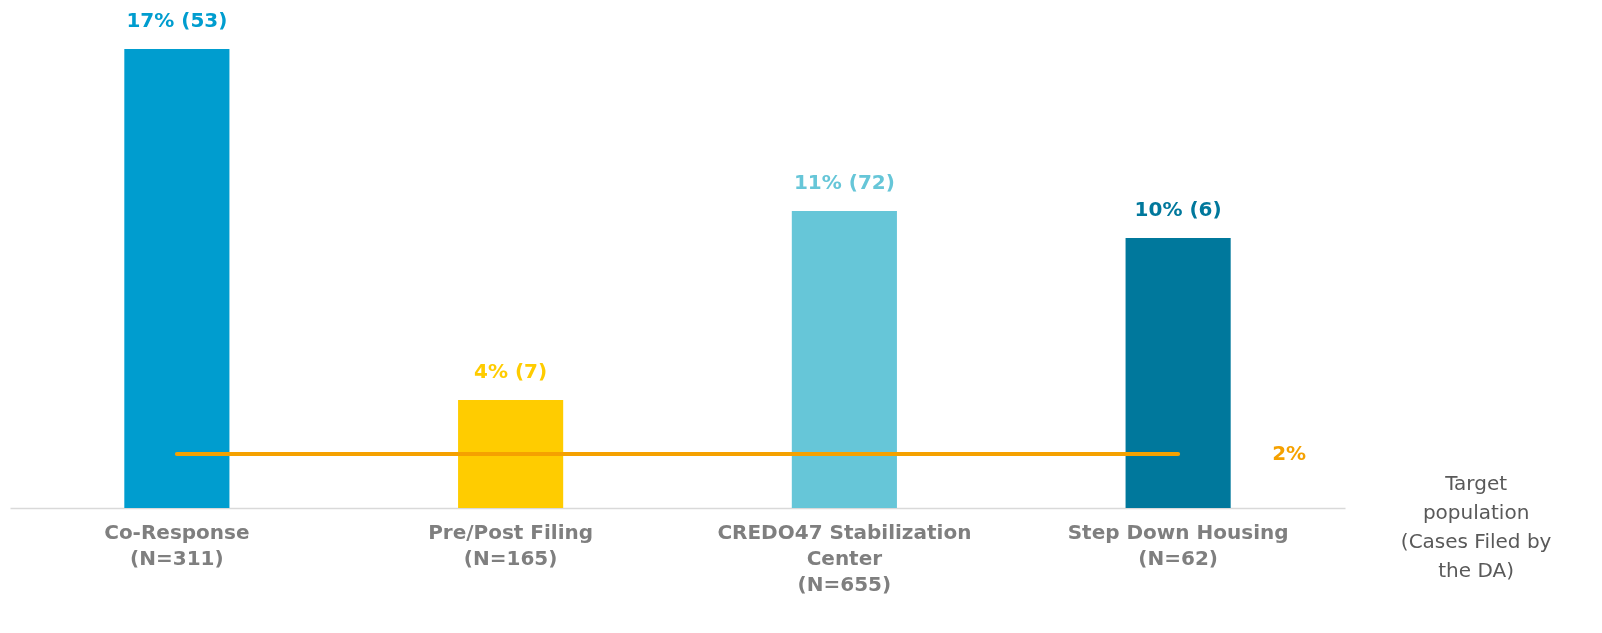 The image size is (1602, 633). Describe the element at coordinates (511, 371) in the screenshot. I see `data-label: 4% (7)` at that location.